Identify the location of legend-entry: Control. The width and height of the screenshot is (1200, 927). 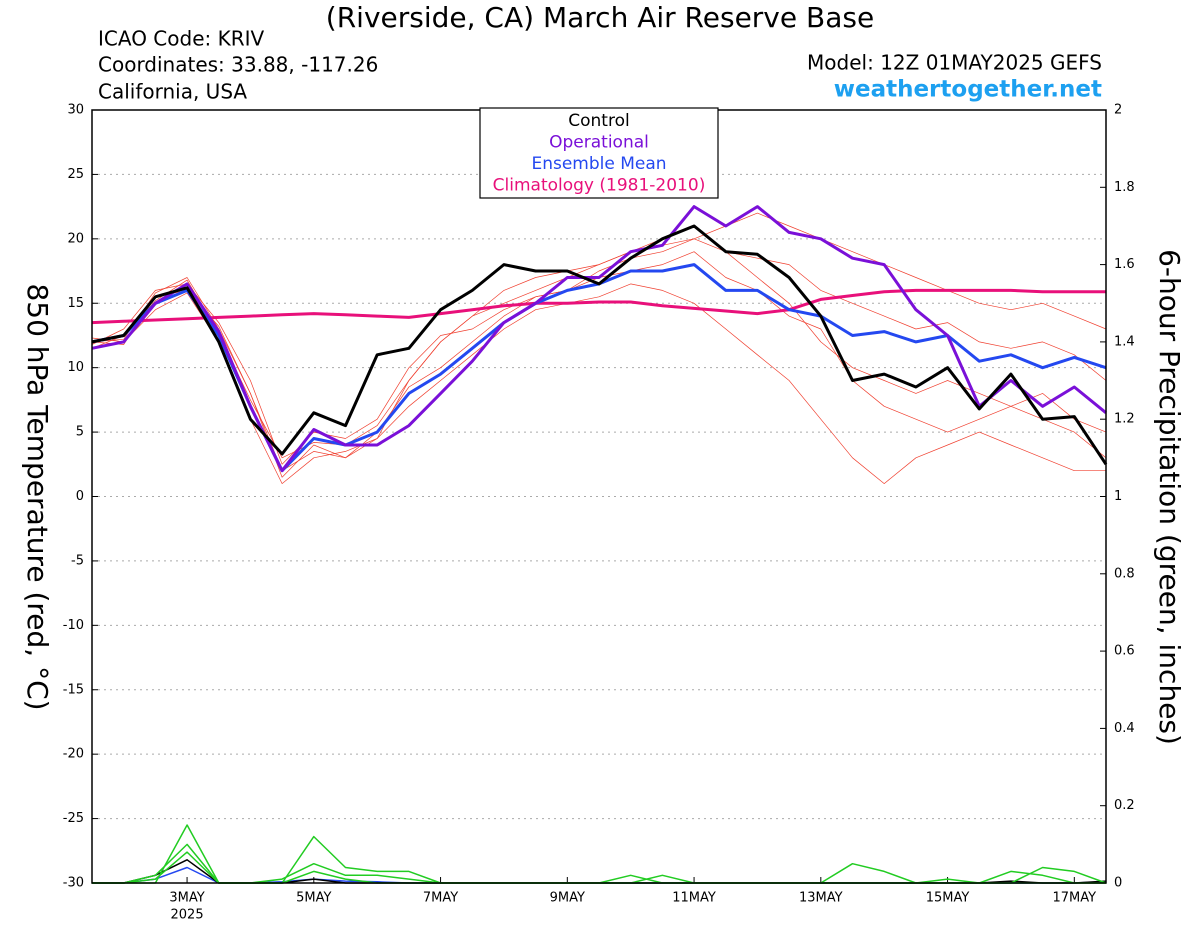
(598, 121).